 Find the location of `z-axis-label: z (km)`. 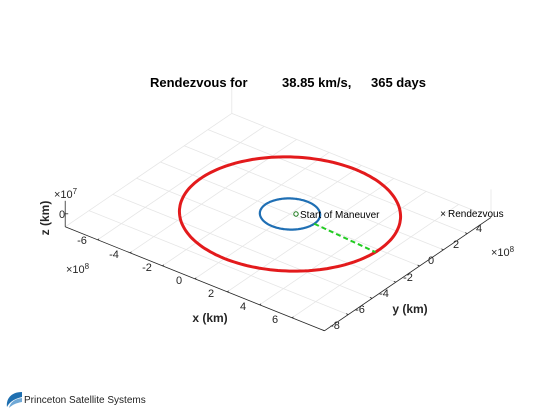

z-axis-label: z (km) is located at coordinates (45, 218).